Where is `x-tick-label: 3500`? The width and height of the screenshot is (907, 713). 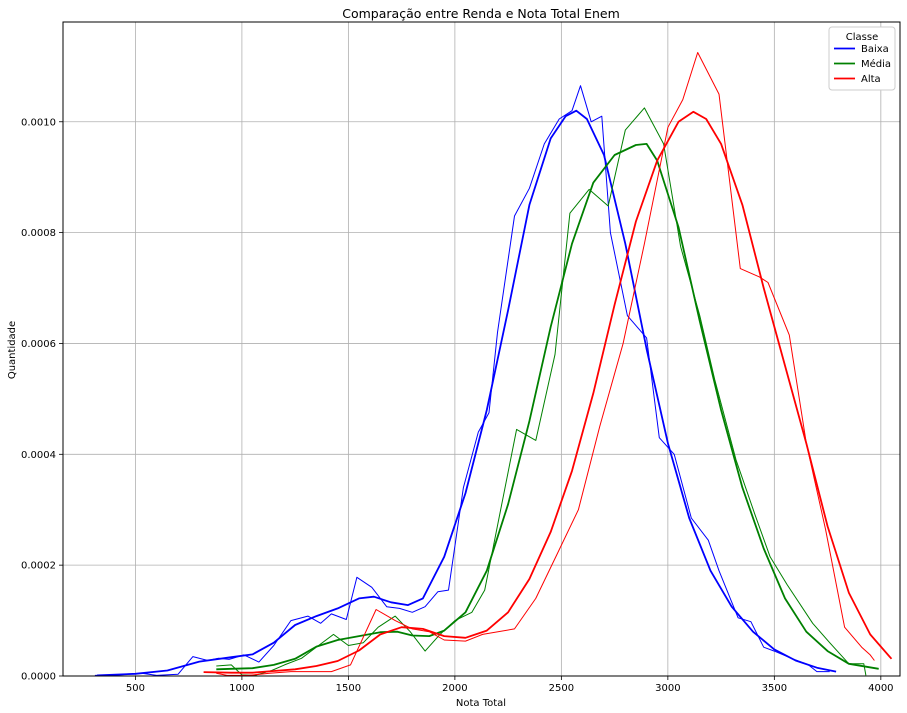
x-tick-label: 3500 is located at coordinates (774, 688).